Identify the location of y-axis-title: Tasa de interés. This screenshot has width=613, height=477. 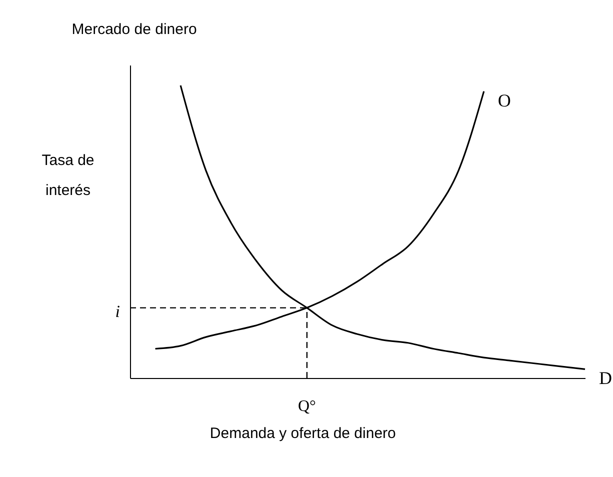
(68, 175).